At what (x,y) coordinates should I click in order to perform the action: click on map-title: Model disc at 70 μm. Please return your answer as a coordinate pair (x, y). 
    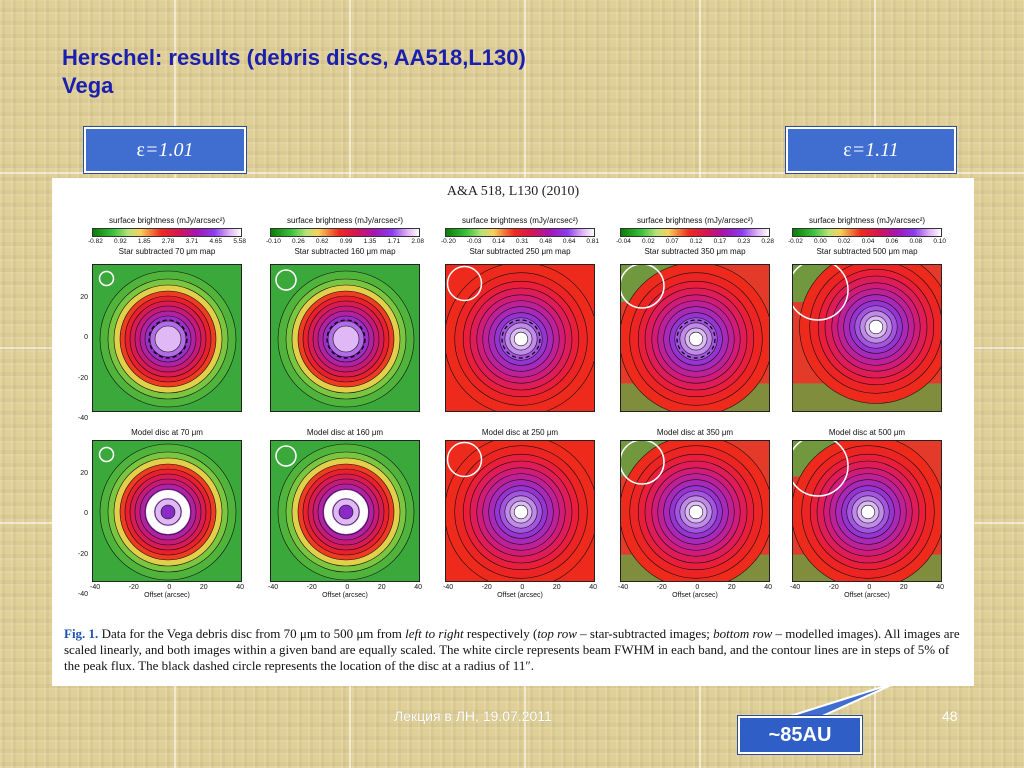
    Looking at the image, I should click on (167, 432).